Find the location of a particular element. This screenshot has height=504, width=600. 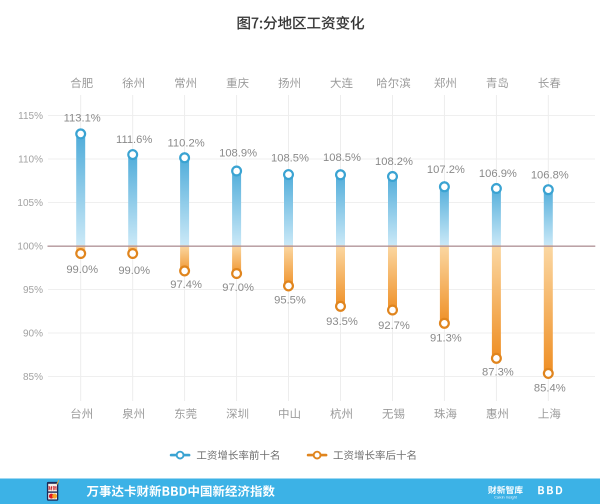

svg-text: 107.2% is located at coordinates (446, 170).